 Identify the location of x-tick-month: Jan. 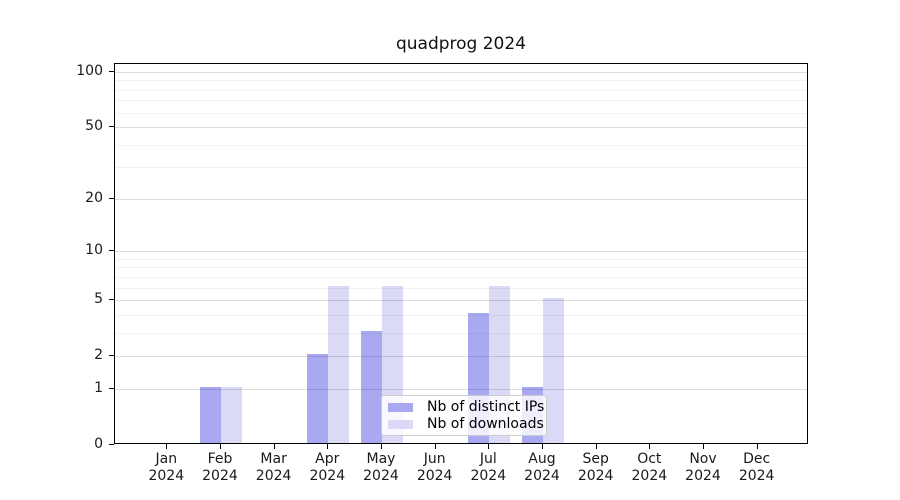
(166, 459).